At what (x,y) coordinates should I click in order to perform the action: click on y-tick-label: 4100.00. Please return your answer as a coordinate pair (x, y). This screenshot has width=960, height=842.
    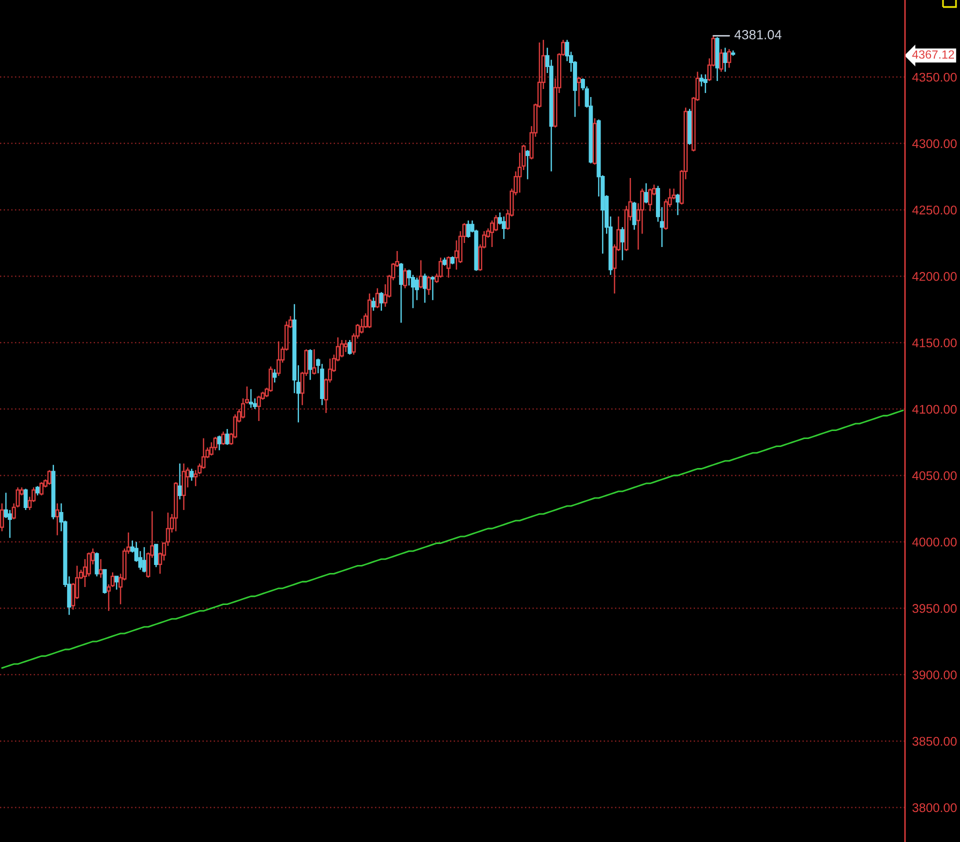
    Looking at the image, I should click on (934, 409).